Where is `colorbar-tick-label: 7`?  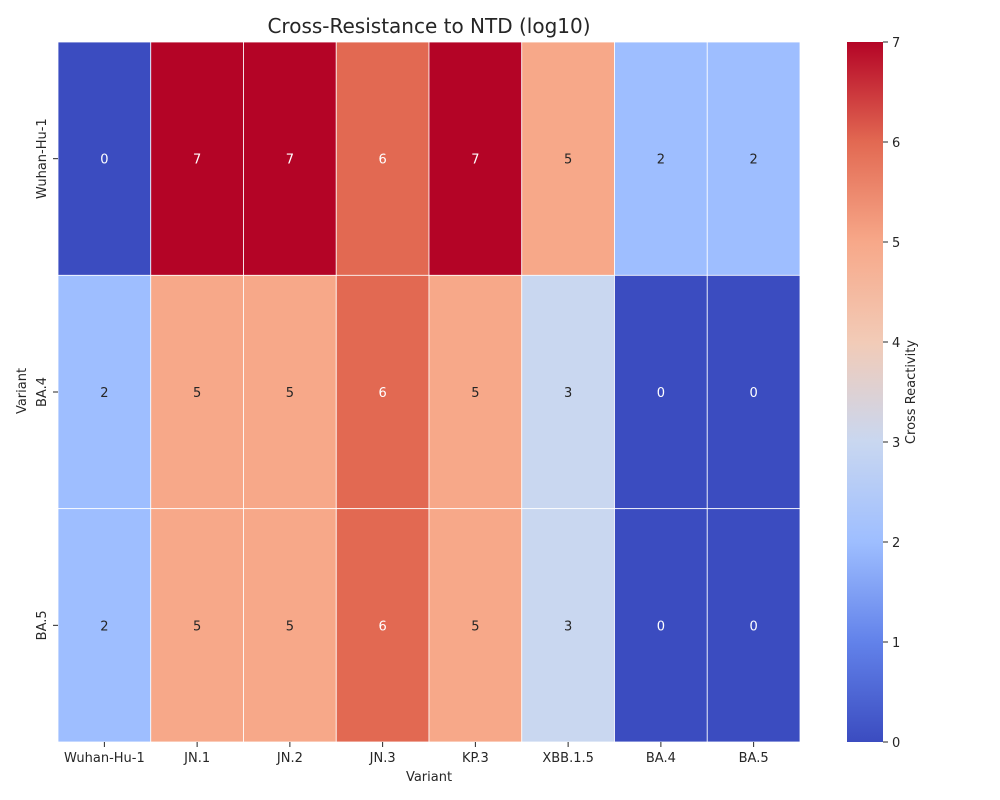 colorbar-tick-label: 7 is located at coordinates (896, 43).